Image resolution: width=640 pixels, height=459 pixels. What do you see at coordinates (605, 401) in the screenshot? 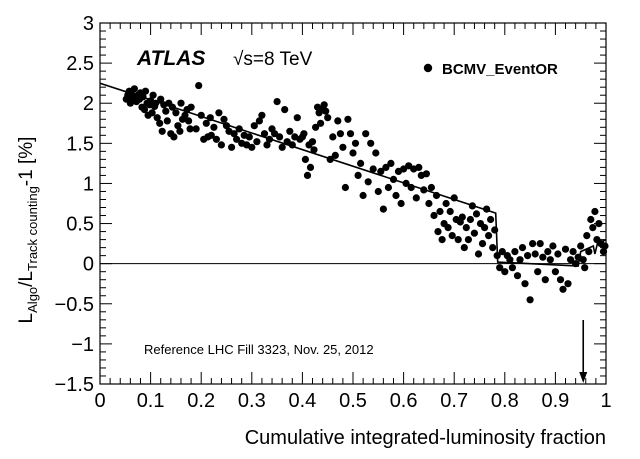
I see `x-tick-label: 1` at bounding box center [605, 401].